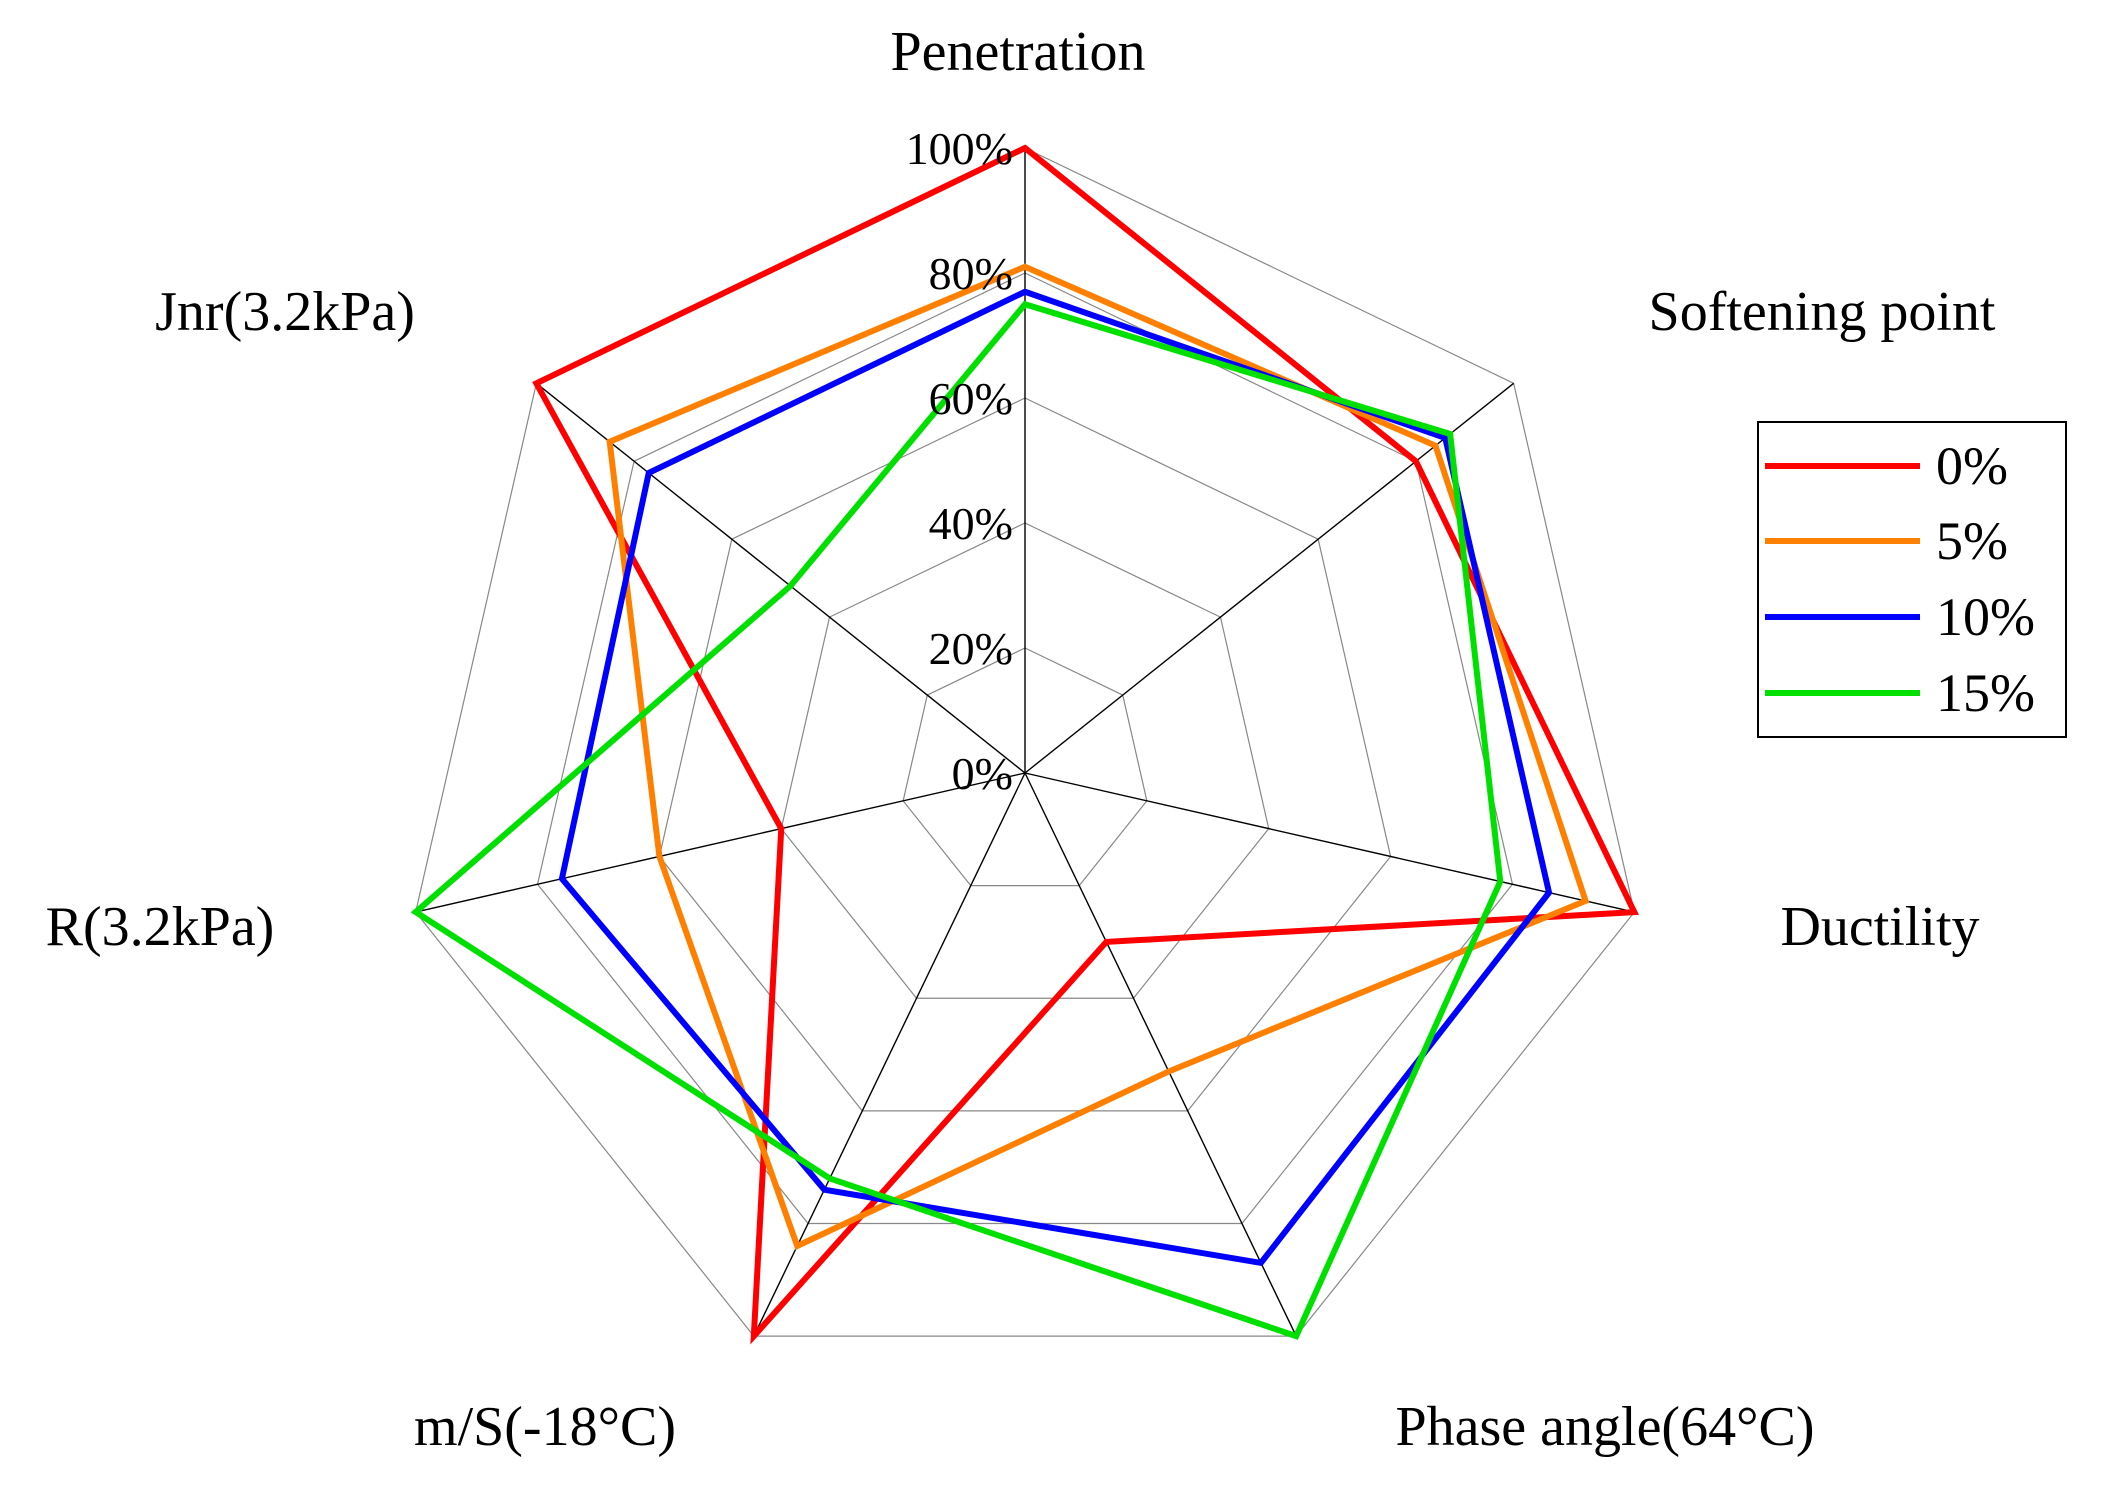  Describe the element at coordinates (1879, 927) in the screenshot. I see `axis-label-ductility: Ductility` at that location.